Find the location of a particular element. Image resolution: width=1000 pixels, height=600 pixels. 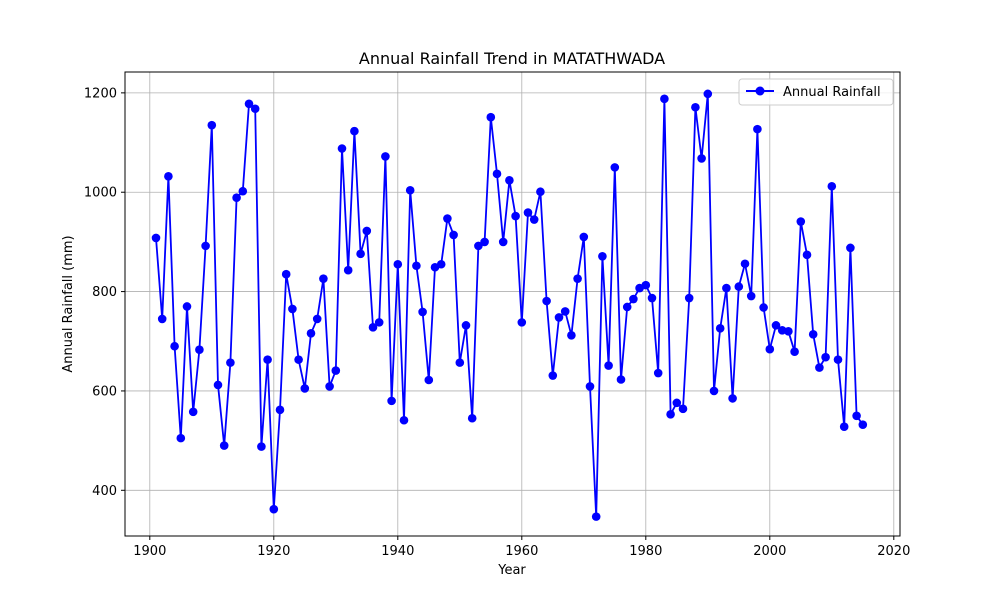

legend: Annual Rainfall is located at coordinates (816, 92).